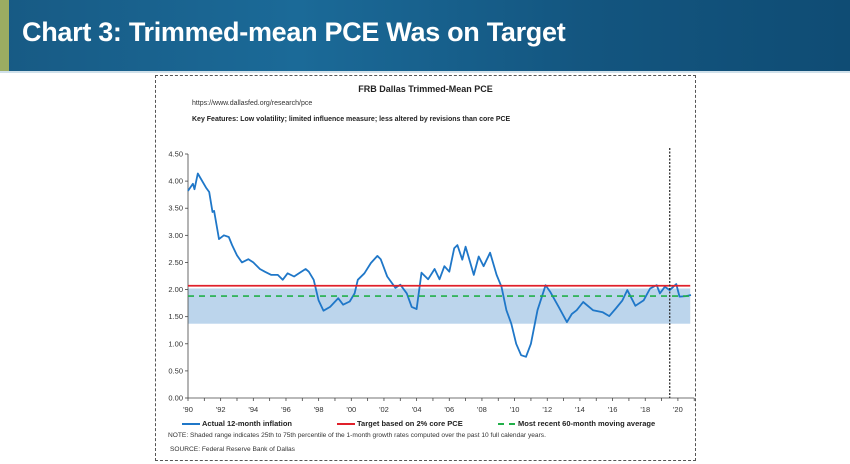 Image resolution: width=850 pixels, height=464 pixels. I want to click on x-tick-label: '02, so click(384, 409).